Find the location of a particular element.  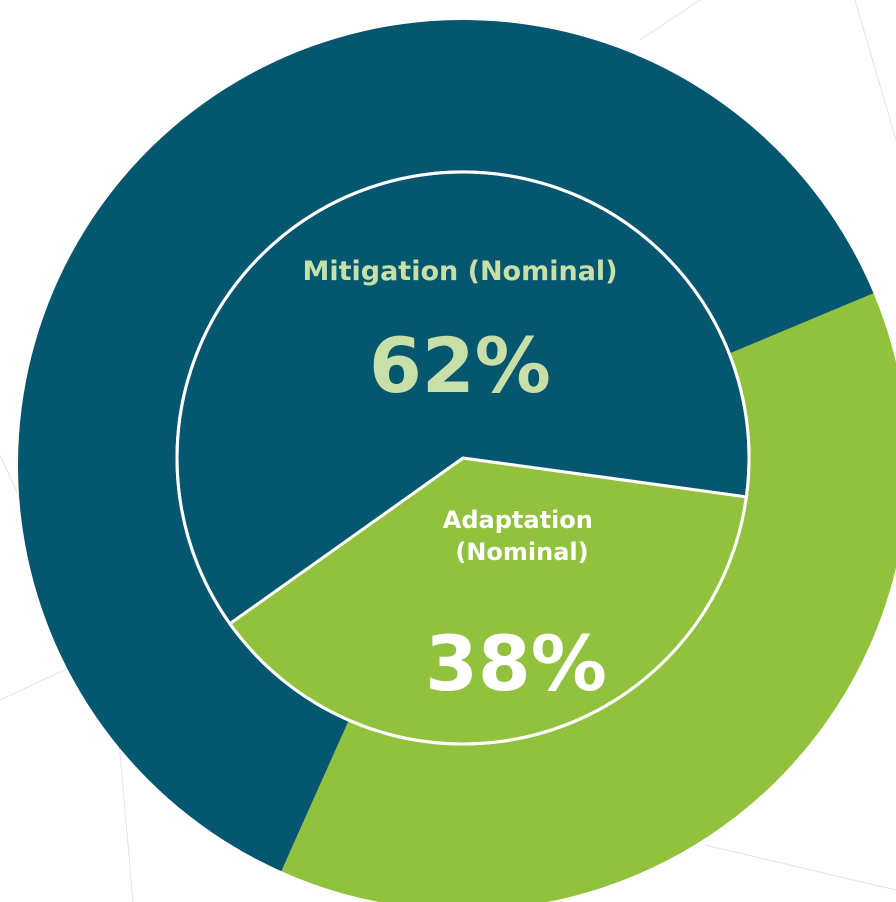

slice-value-mitigation: 62% is located at coordinates (460, 365).